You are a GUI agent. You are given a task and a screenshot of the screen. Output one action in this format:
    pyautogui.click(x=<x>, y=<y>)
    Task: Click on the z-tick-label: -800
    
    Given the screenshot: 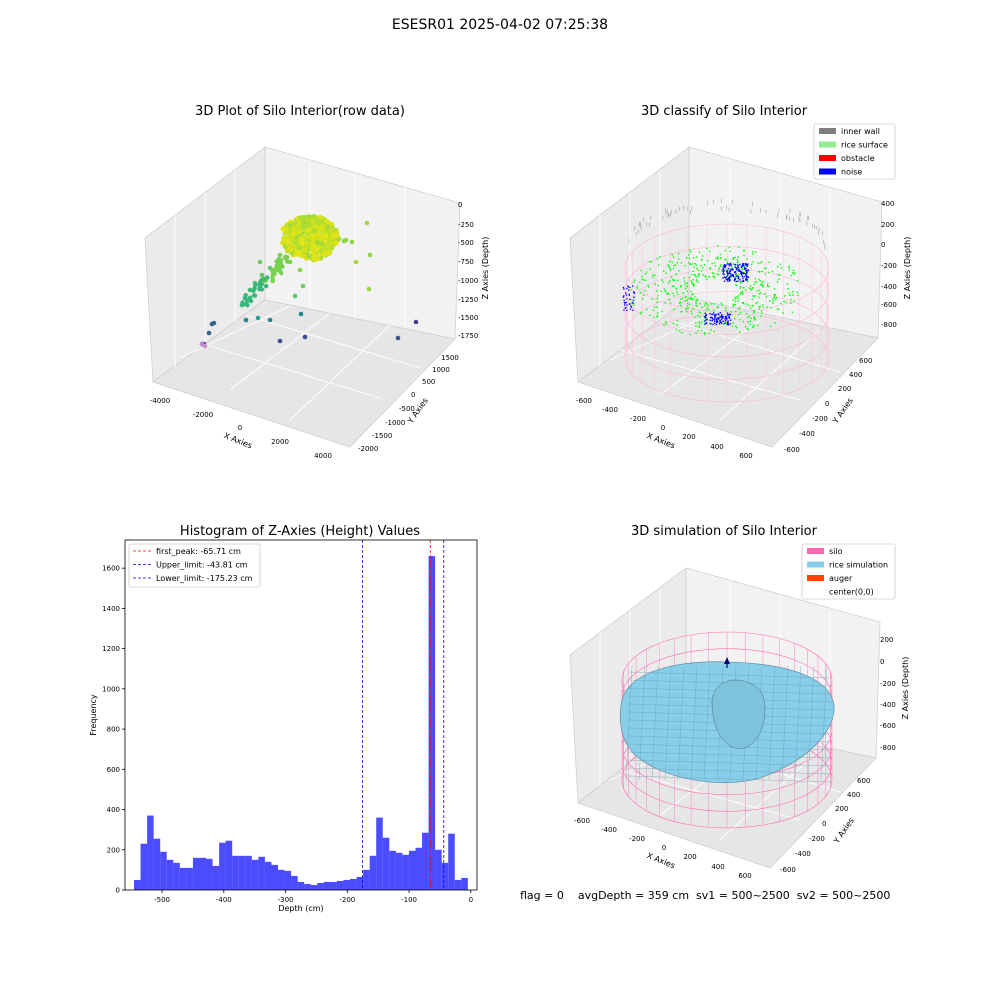 What is the action you would take?
    pyautogui.click(x=889, y=325)
    